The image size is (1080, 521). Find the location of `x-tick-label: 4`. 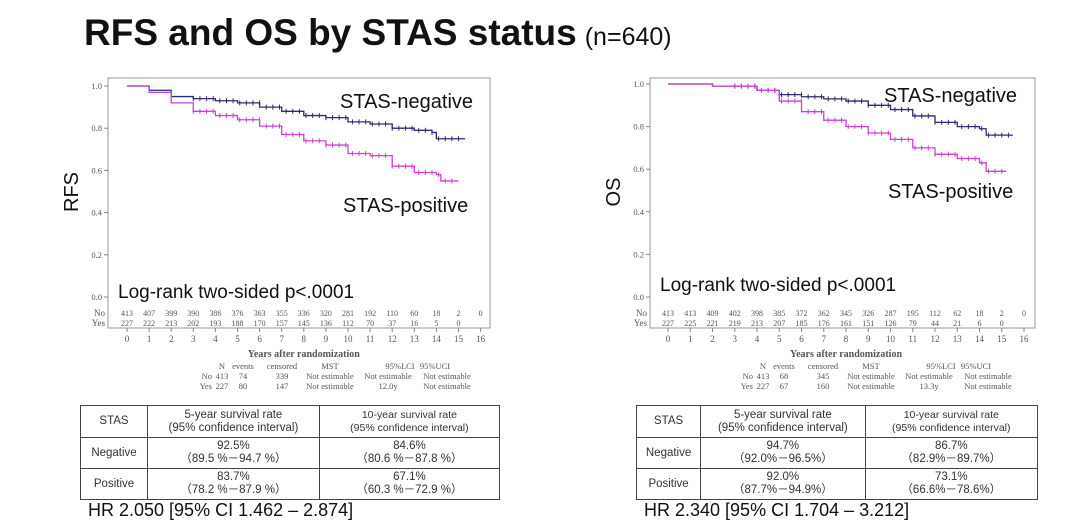

x-tick-label: 4 is located at coordinates (757, 339).